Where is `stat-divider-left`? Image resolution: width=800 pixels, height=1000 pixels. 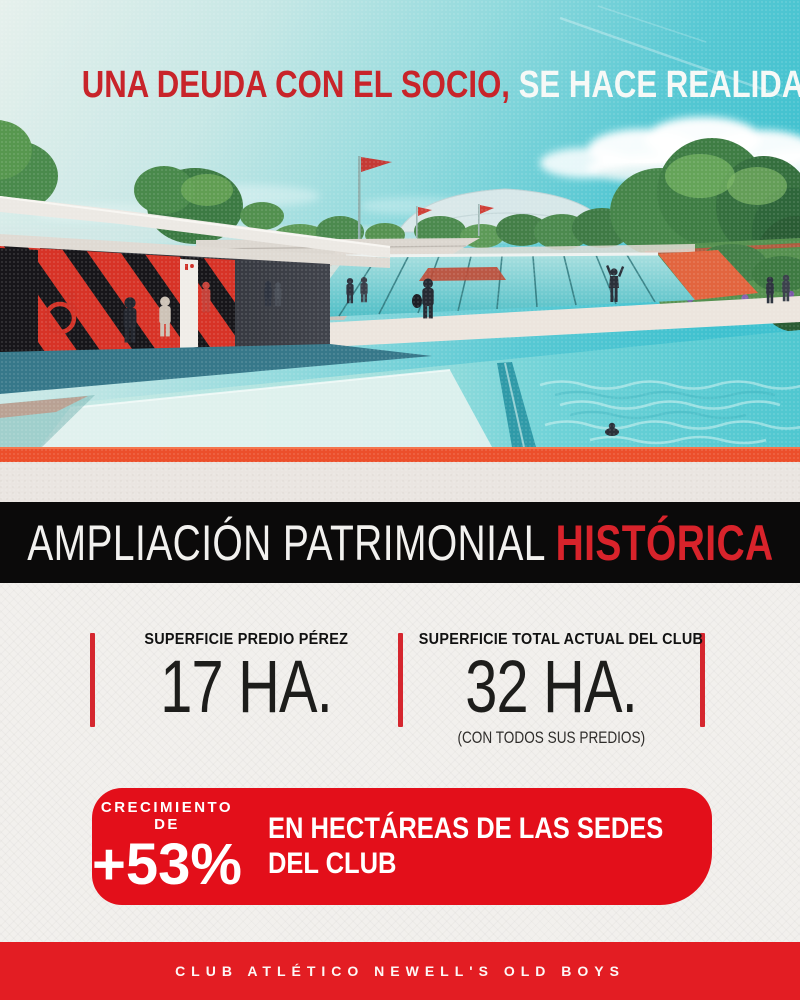
stat-divider-left is located at coordinates (92, 680).